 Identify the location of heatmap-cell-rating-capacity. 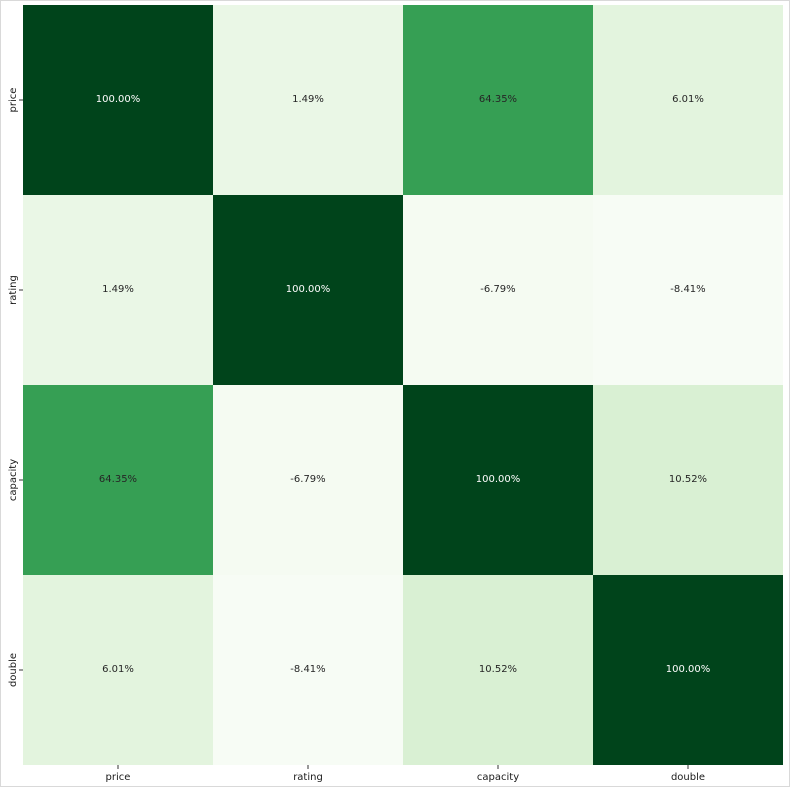
(498, 290).